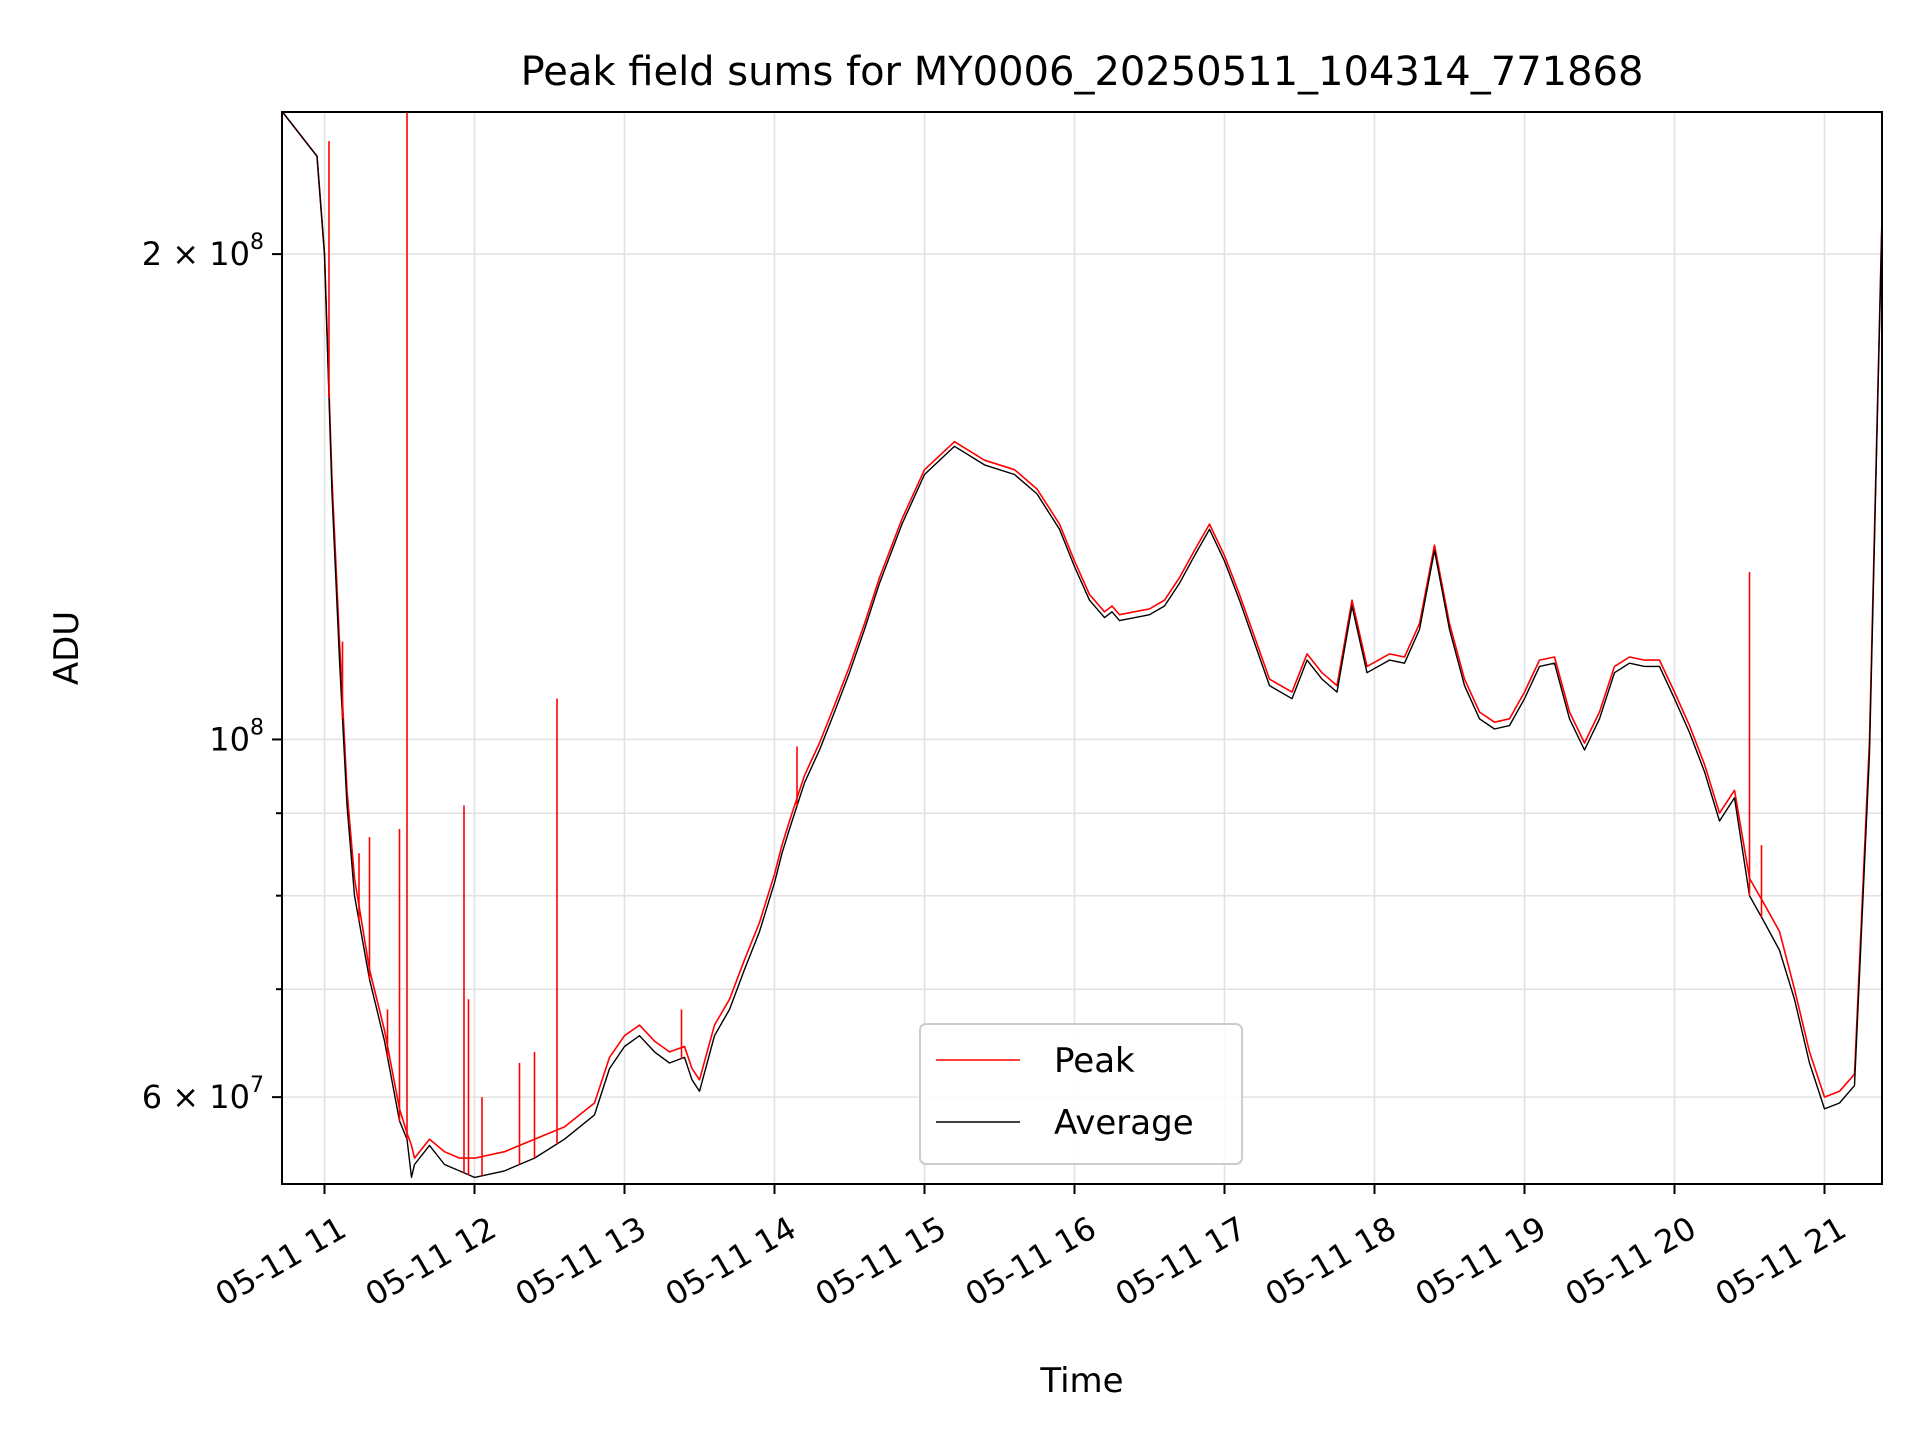 This screenshot has height=1440, width=1920. What do you see at coordinates (1631, 1261) in the screenshot?
I see `x-tick-label: 05-11 20` at bounding box center [1631, 1261].